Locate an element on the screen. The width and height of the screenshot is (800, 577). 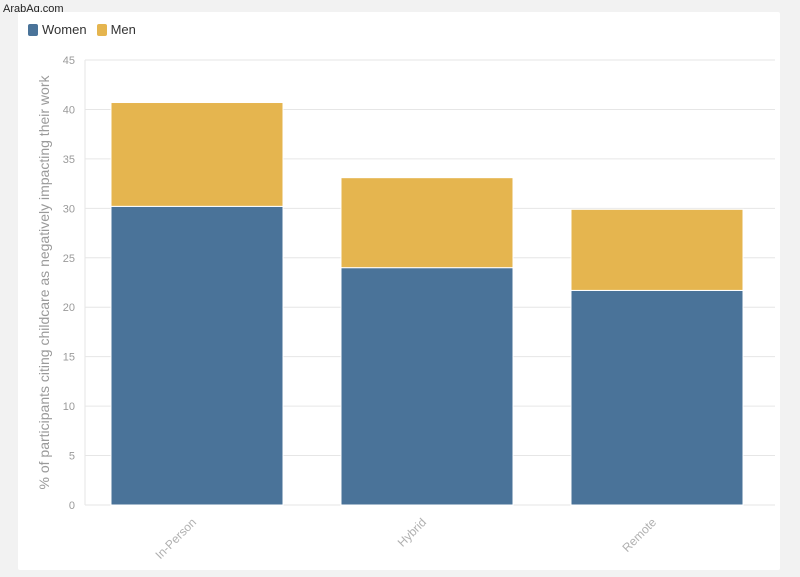
x-tick-label: Hybrid is located at coordinates (412, 532).